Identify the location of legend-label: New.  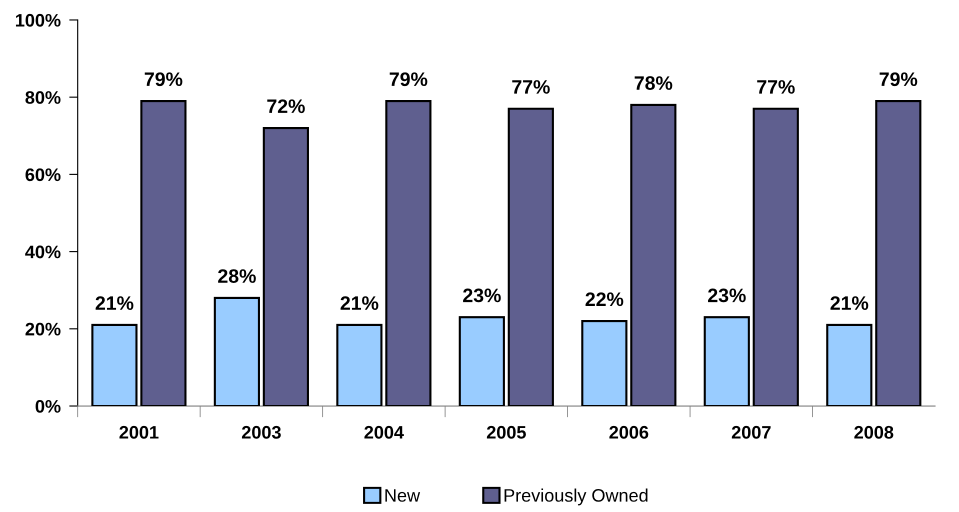
(402, 495).